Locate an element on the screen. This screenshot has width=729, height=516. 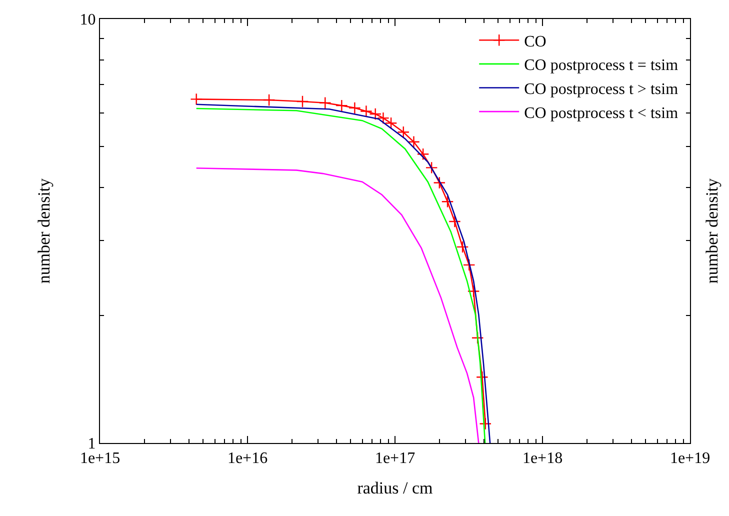
legend-label: CO is located at coordinates (535, 41).